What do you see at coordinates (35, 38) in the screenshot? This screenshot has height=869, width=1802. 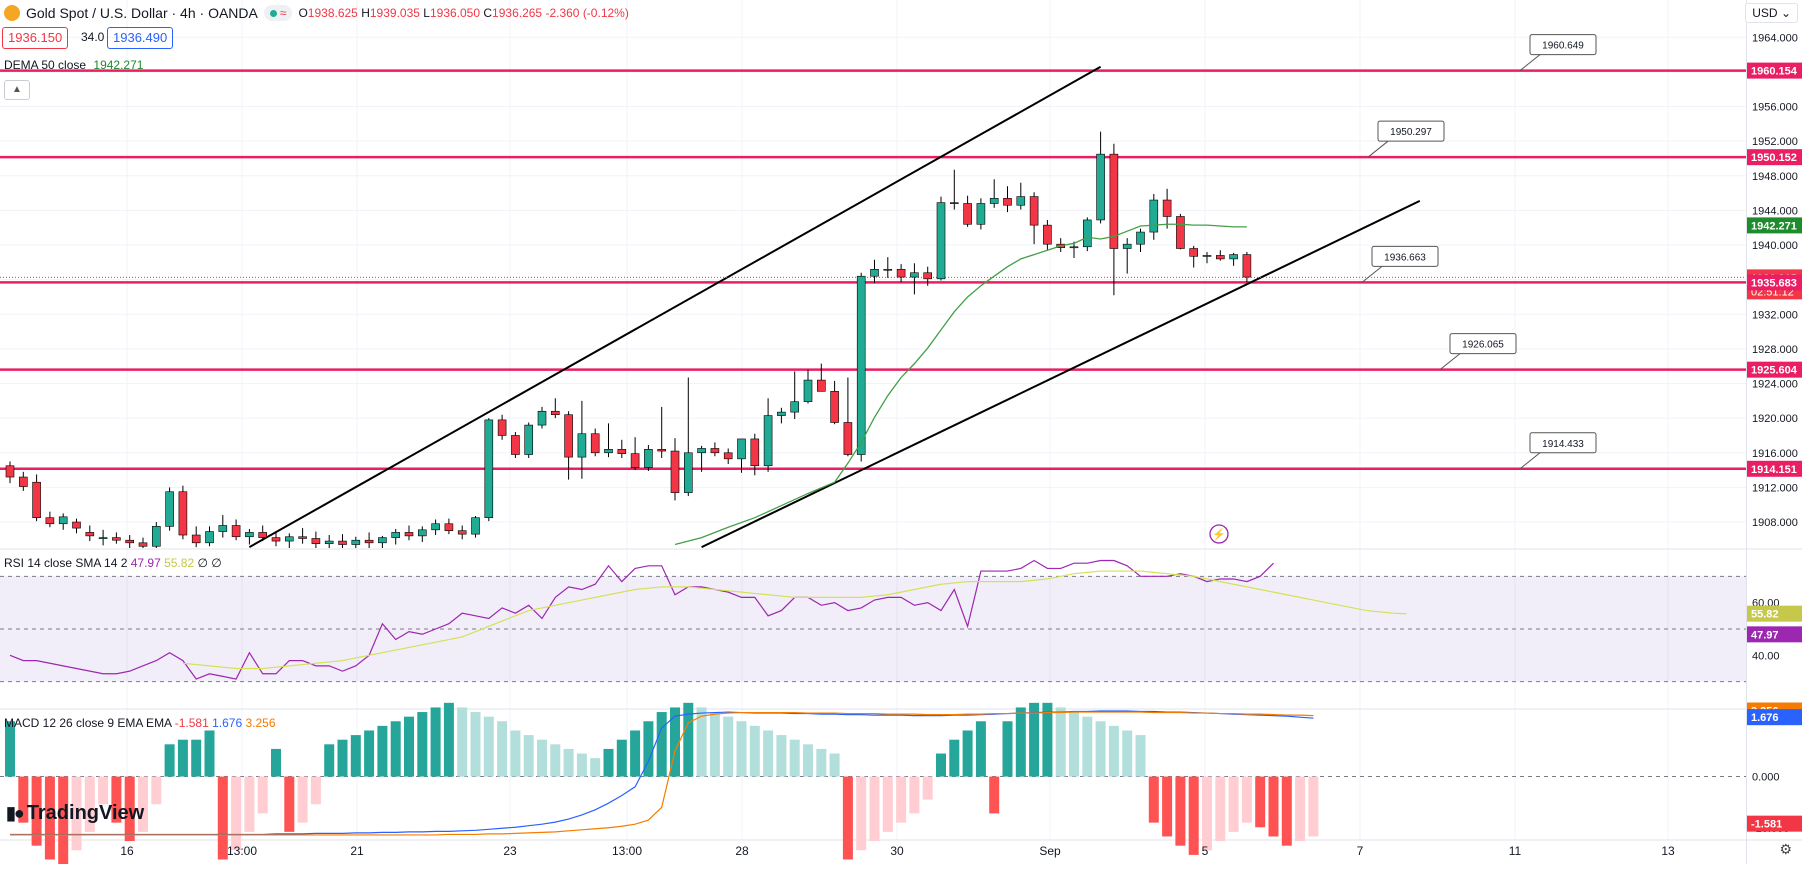 I see `sell-price-button: 1936.150` at bounding box center [35, 38].